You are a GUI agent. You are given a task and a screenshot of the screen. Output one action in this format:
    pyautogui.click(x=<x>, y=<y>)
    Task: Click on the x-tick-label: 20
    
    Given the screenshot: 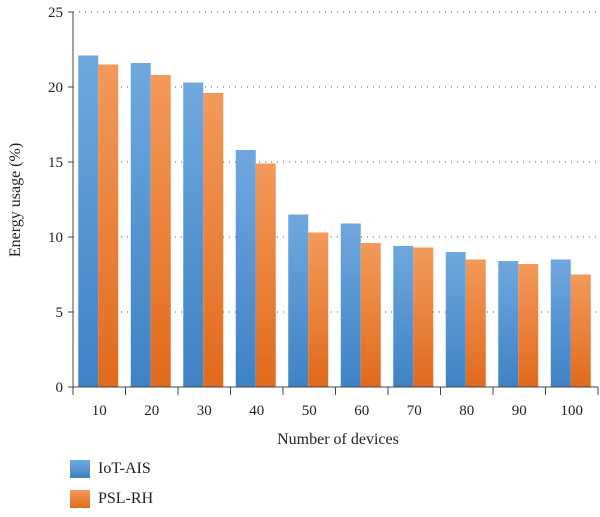 What is the action you would take?
    pyautogui.click(x=151, y=411)
    